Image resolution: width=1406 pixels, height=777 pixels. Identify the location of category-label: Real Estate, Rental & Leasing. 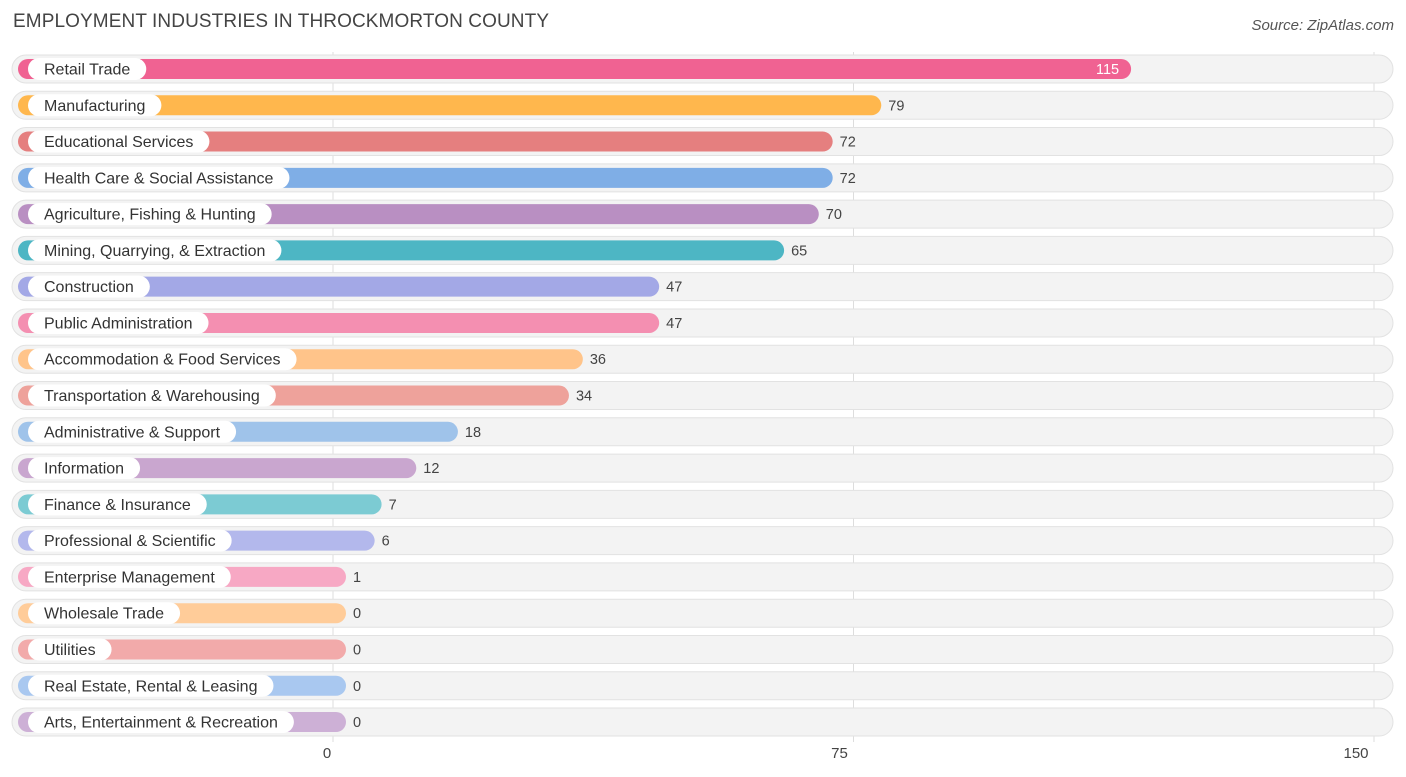
(150, 686).